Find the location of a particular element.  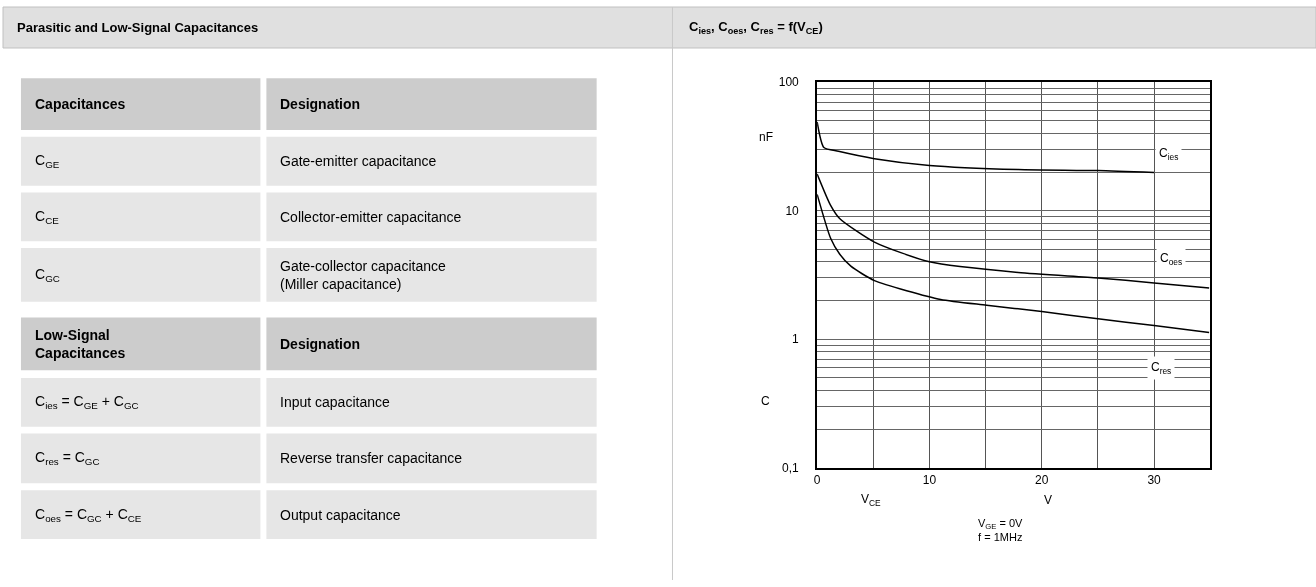

y-tick-label: 10 is located at coordinates (792, 210).